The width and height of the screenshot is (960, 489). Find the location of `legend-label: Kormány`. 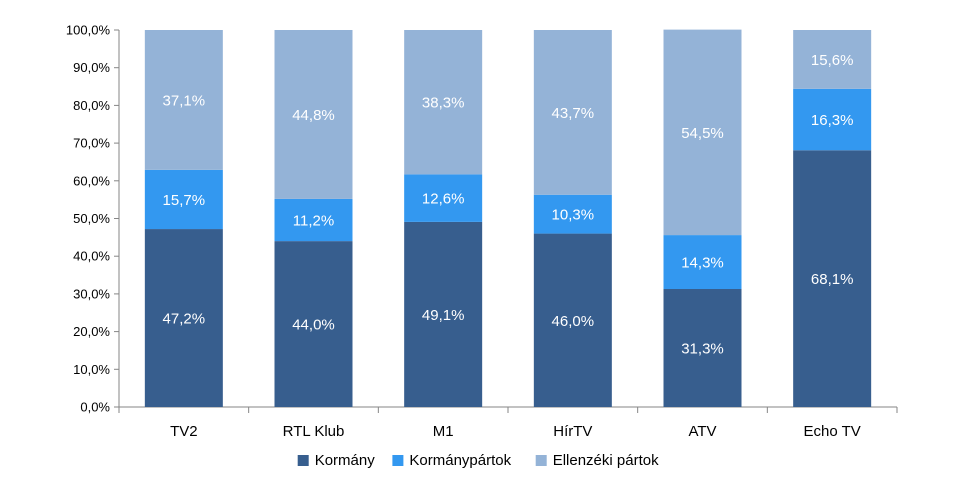

legend-label: Kormány is located at coordinates (345, 460).